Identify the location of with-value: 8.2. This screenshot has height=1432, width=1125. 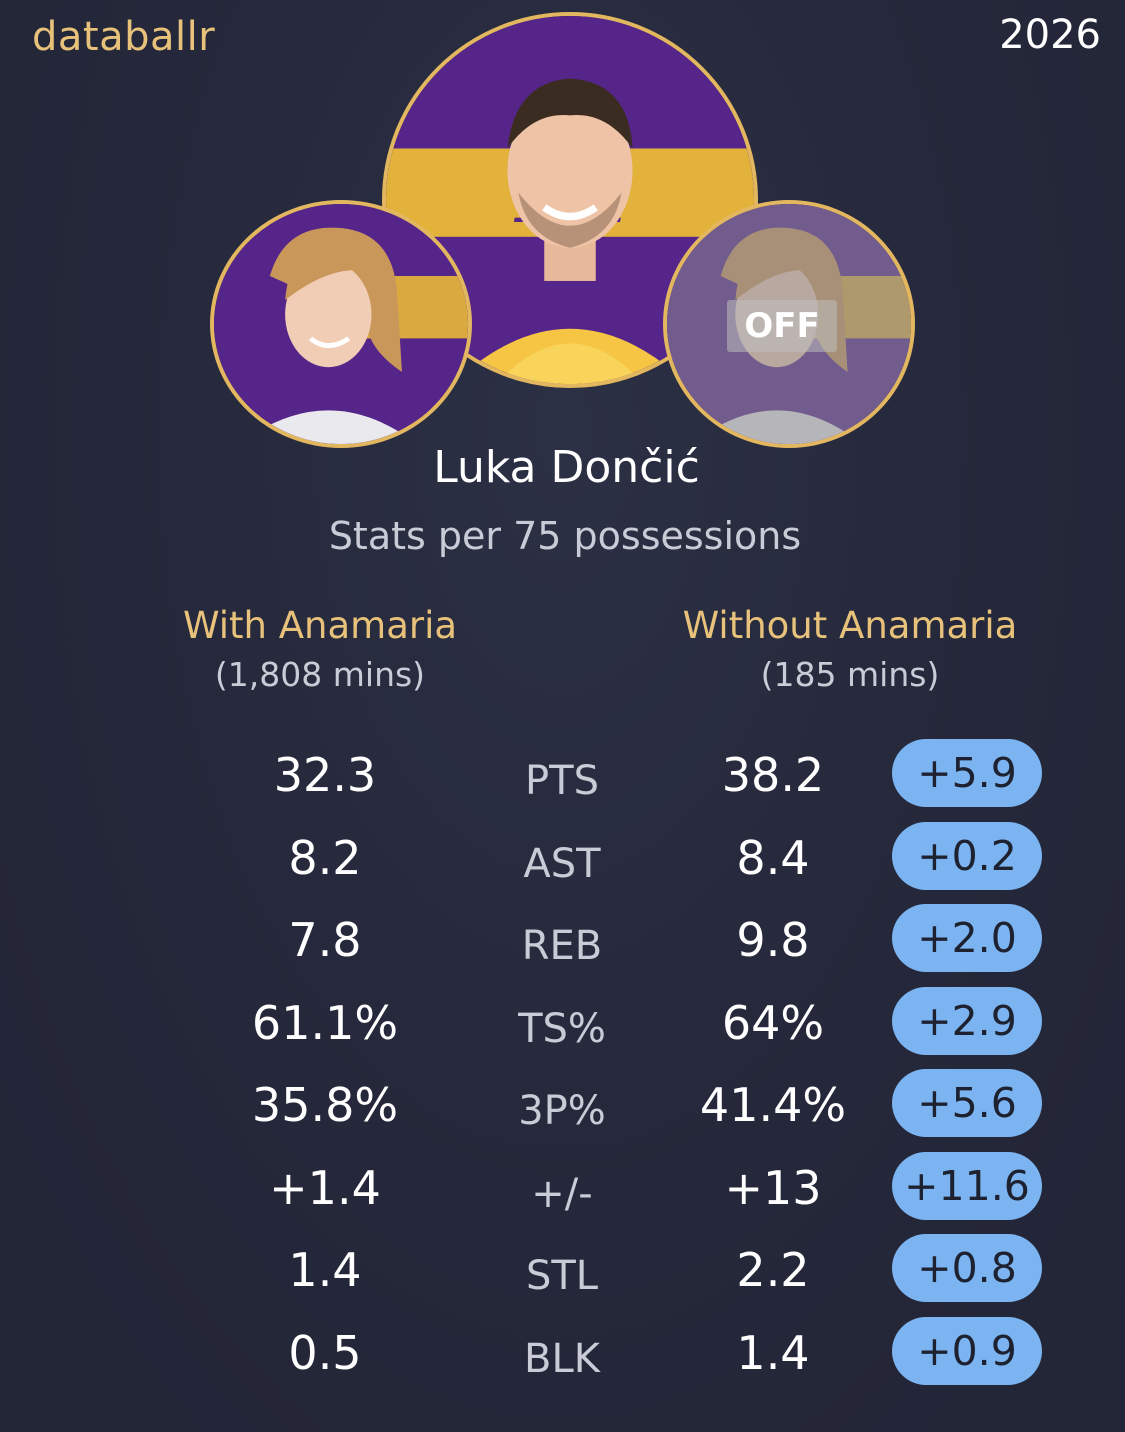
(325, 857).